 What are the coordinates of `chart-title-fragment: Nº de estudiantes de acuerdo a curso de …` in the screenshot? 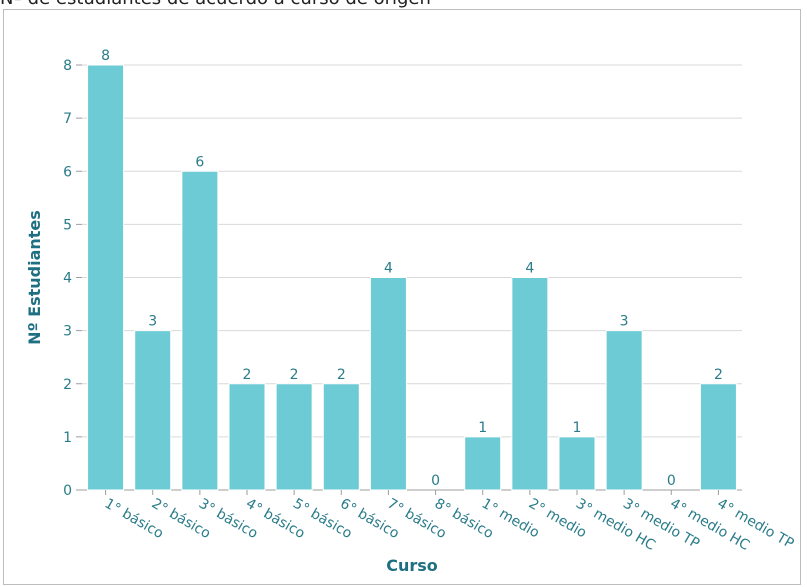 It's located at (403, 5).